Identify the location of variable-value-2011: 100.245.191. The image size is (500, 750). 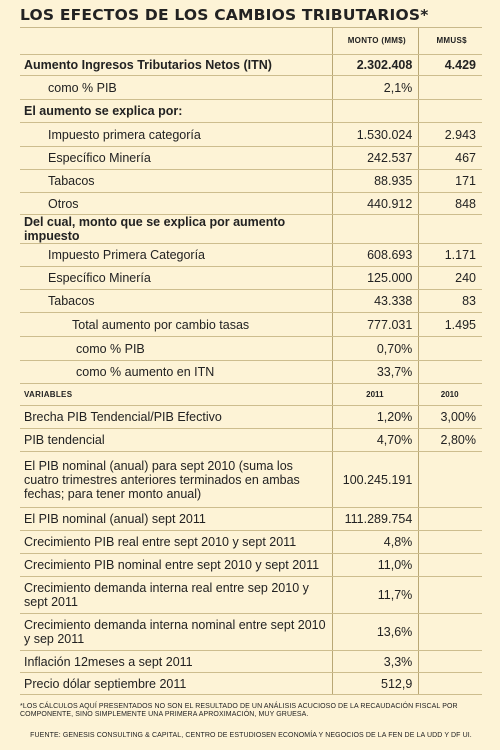
(375, 479).